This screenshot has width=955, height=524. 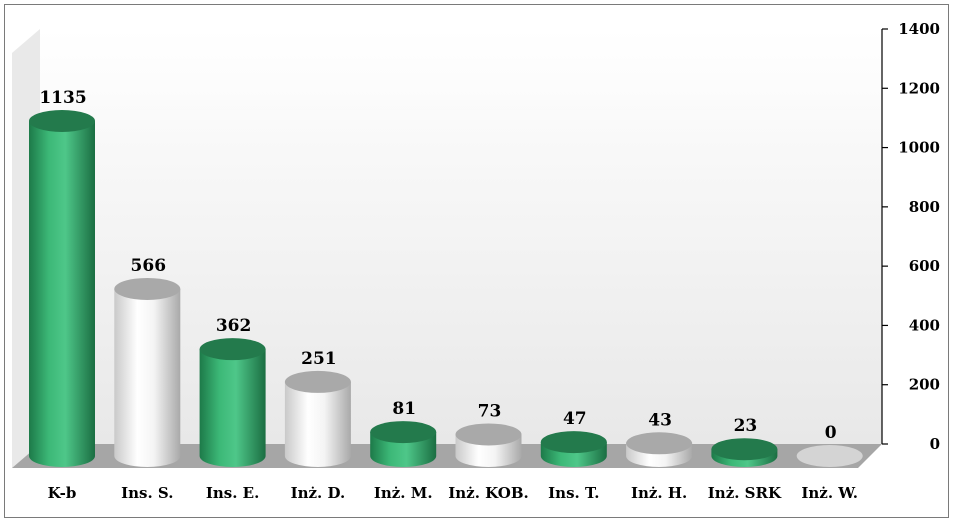 What do you see at coordinates (404, 409) in the screenshot?
I see `data-label: 81` at bounding box center [404, 409].